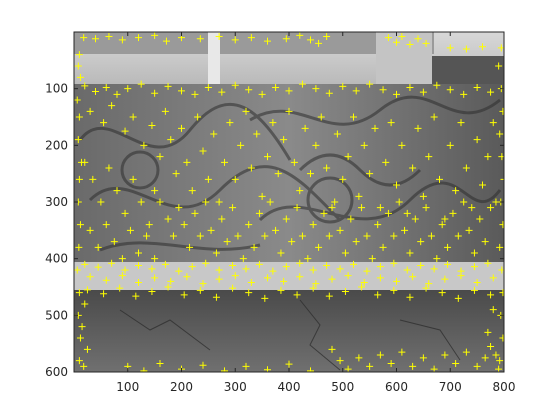 The image size is (560, 420). What do you see at coordinates (56, 145) in the screenshot?
I see `y-tick-label: 200` at bounding box center [56, 145].